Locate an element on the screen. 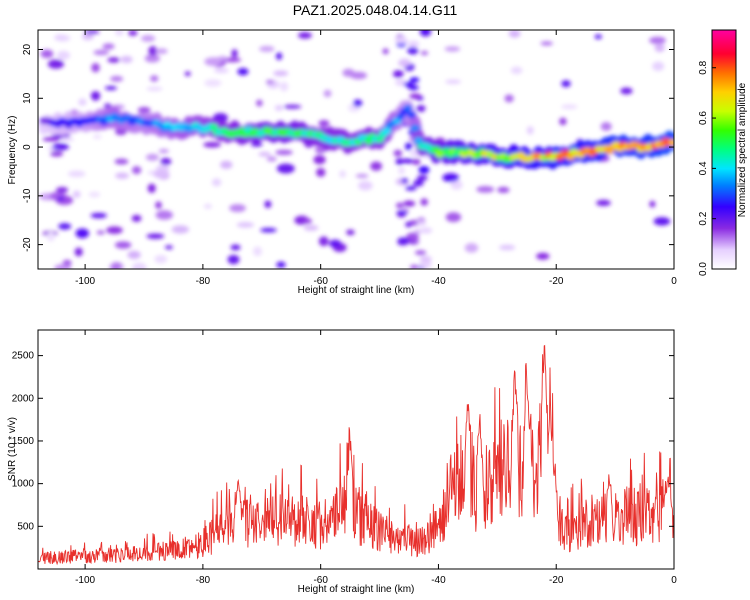 The height and width of the screenshot is (600, 750). y-tick-label: 20 is located at coordinates (27, 50).